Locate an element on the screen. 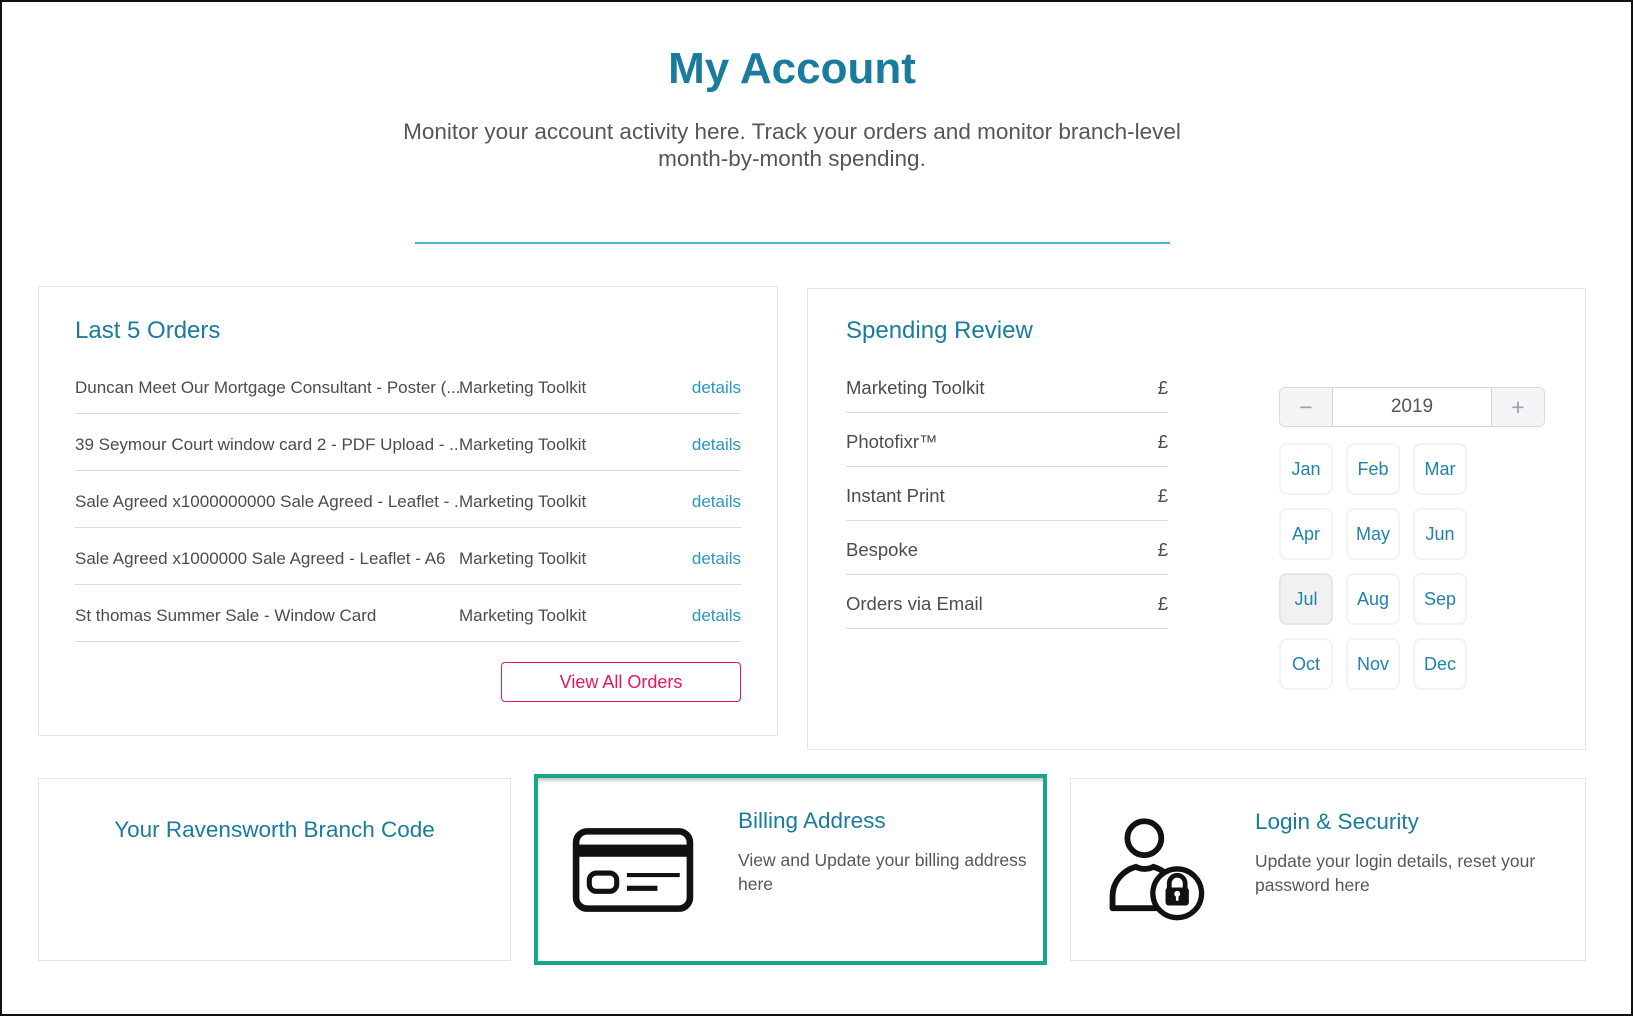 The image size is (1633, 1016). spending-row: Orders via Email £ is located at coordinates (1007, 602).